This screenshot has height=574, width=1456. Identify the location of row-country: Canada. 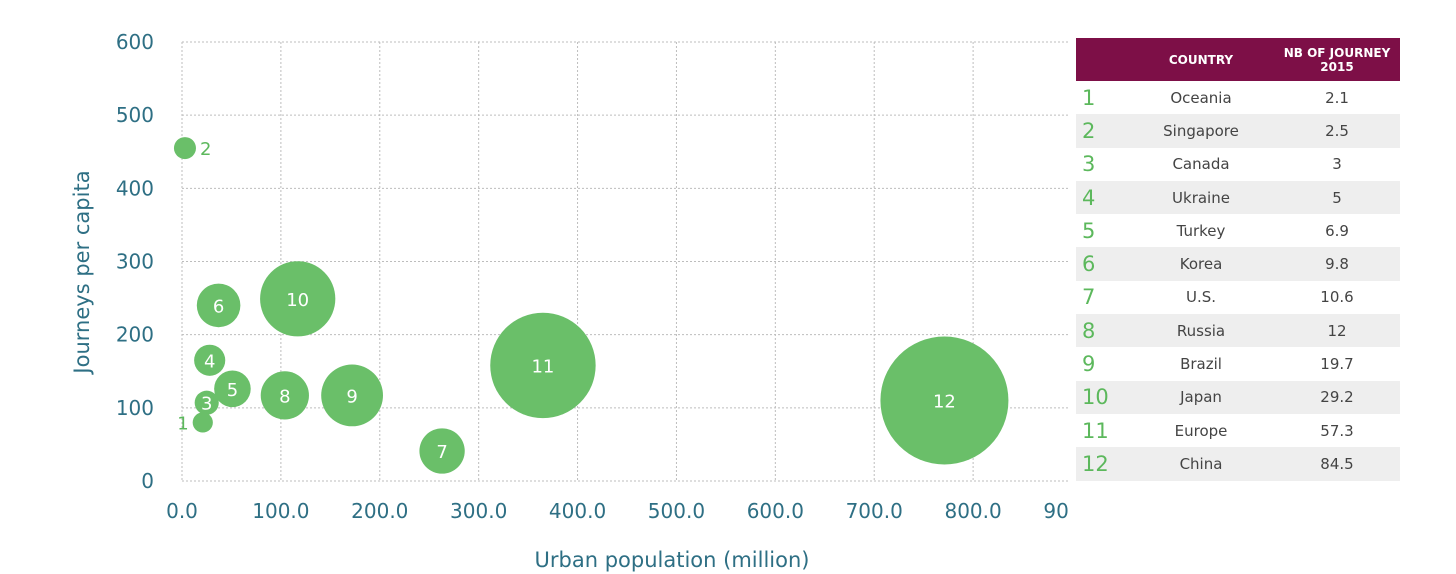
(1201, 164).